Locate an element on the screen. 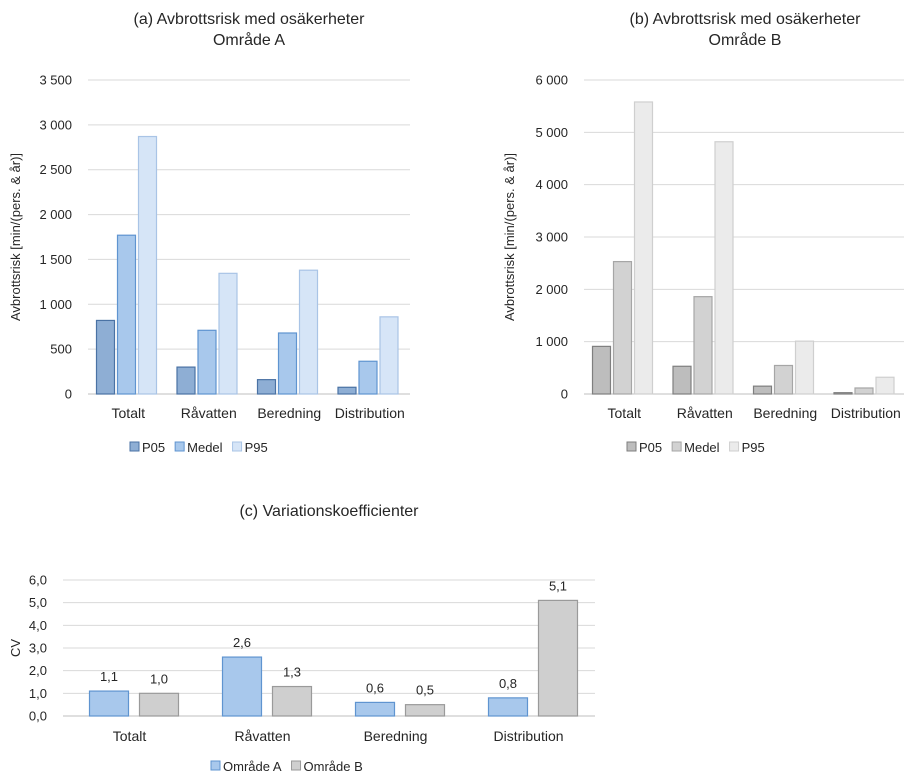 The width and height of the screenshot is (904, 778). y-tick-label: 1 500 is located at coordinates (55, 259).